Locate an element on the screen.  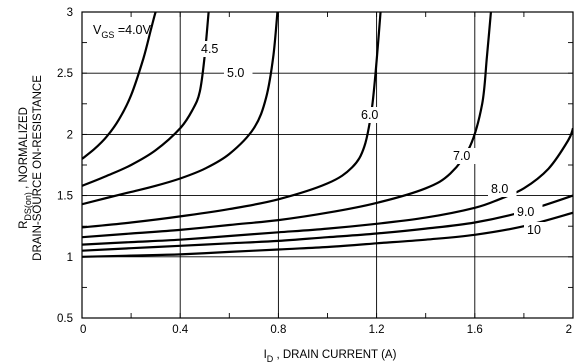
x-tick-labels: 0 0.4 0.8 1.2 1.6 2 is located at coordinates (326, 330).